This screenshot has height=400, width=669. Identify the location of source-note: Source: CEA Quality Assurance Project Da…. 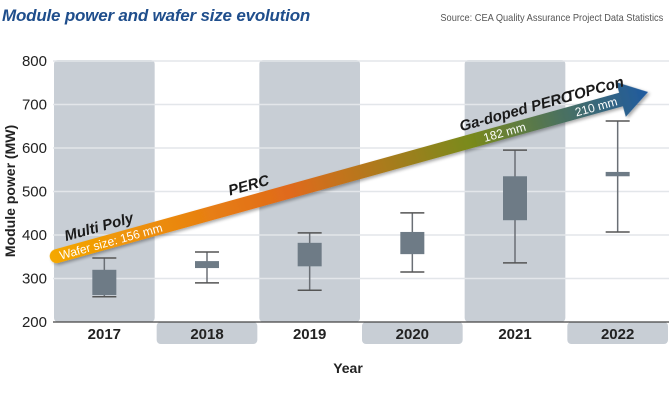
(551, 18).